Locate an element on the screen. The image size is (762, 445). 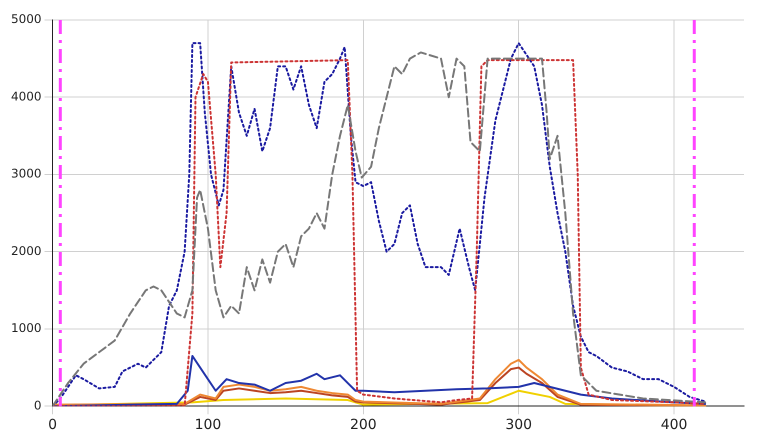
y-tick-label: 1000 is located at coordinates (26, 328).